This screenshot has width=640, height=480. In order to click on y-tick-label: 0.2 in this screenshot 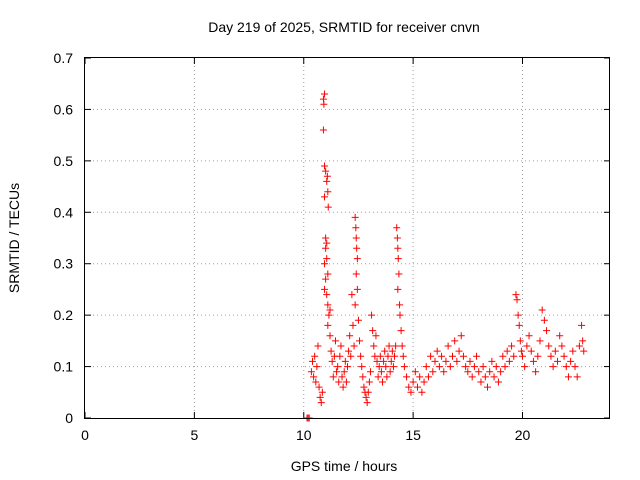, I will do `click(64, 315)`.